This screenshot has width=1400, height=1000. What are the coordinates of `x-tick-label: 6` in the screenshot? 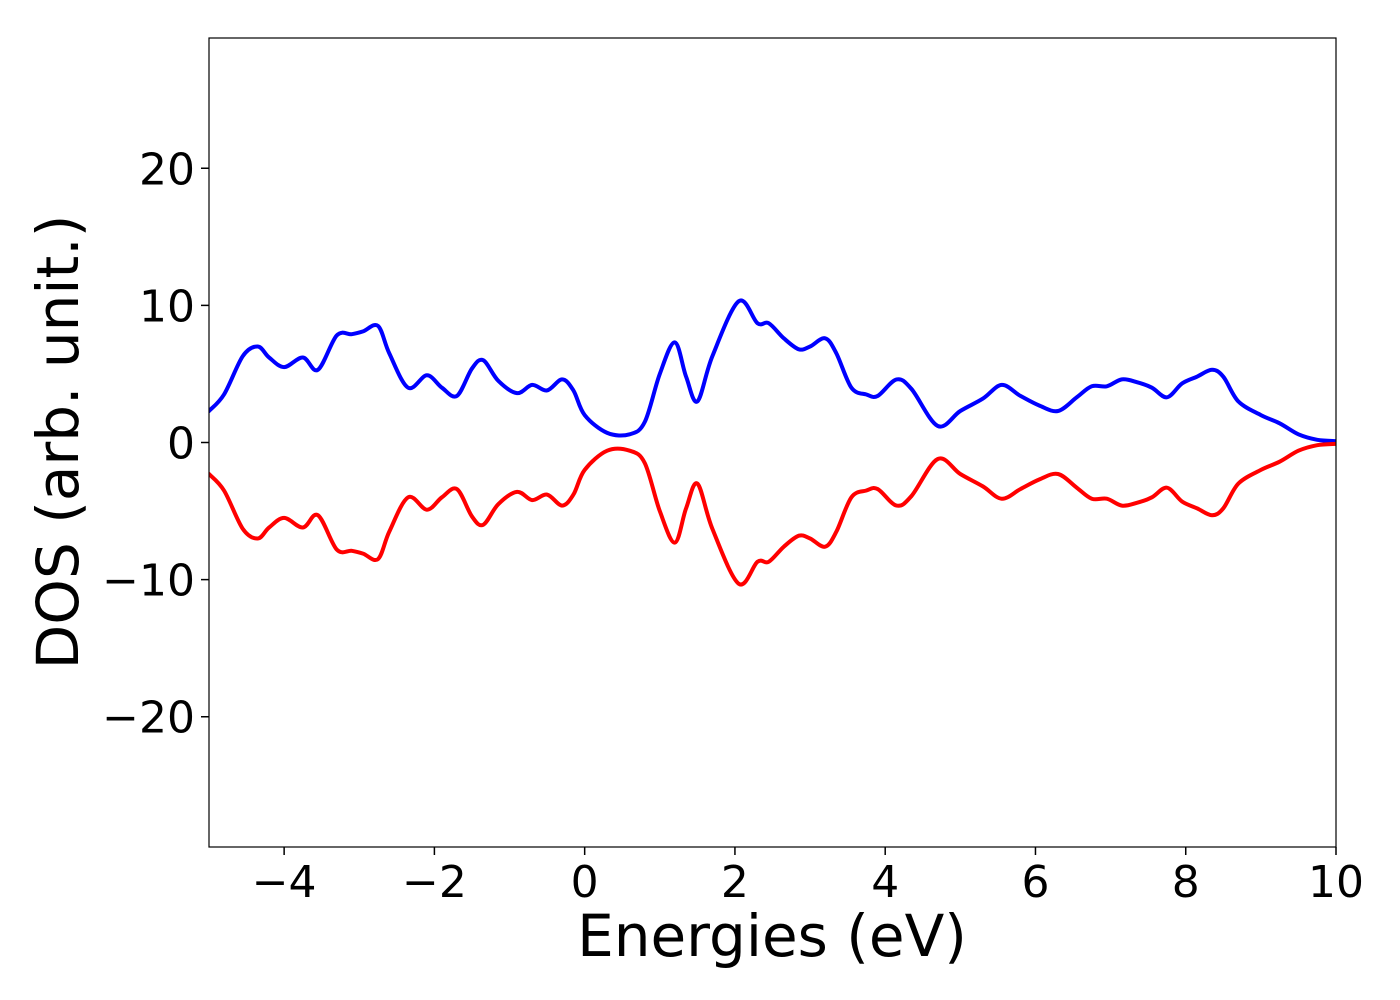 It's located at (1035, 882).